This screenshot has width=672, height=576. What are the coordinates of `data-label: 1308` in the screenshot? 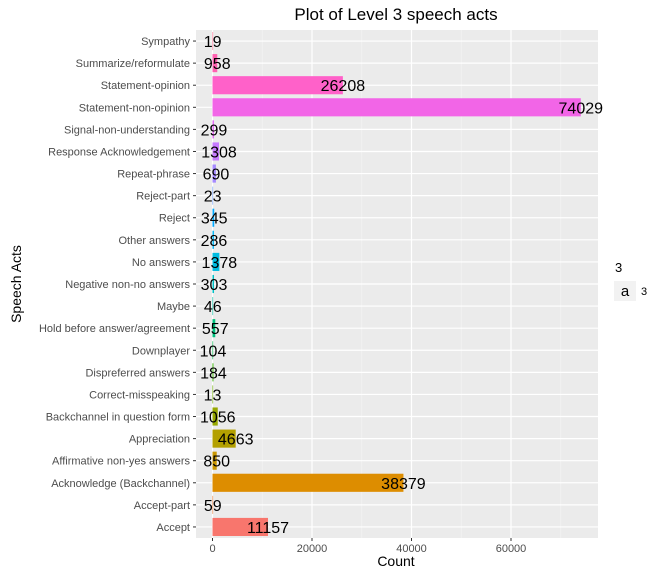 It's located at (219, 152).